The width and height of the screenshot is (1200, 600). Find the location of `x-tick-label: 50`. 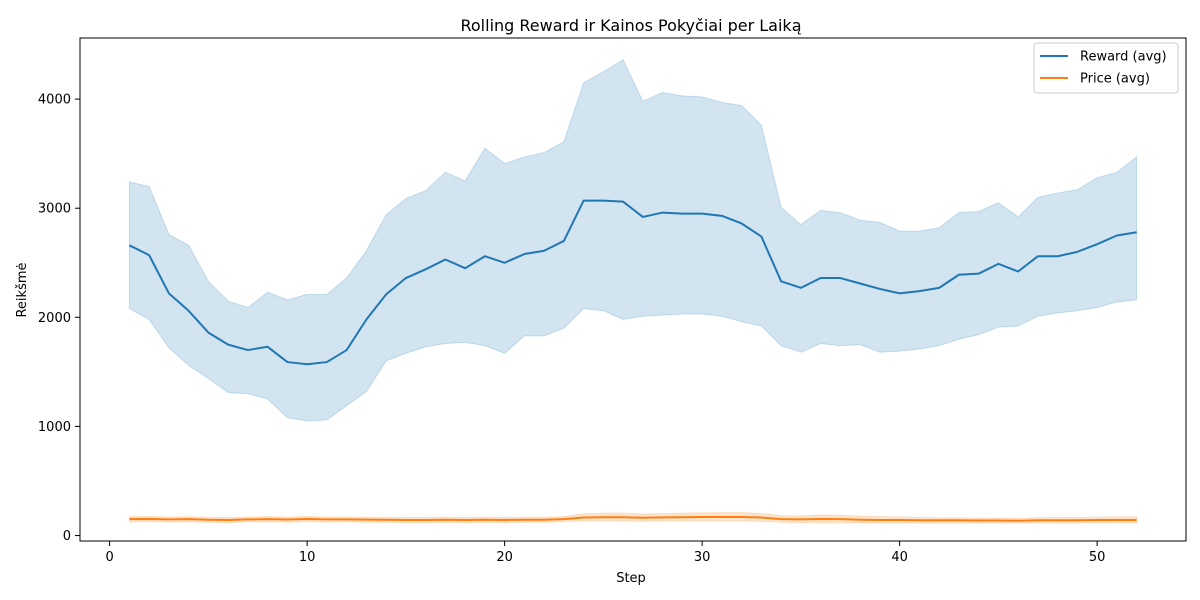

x-tick-label: 50 is located at coordinates (1097, 557).